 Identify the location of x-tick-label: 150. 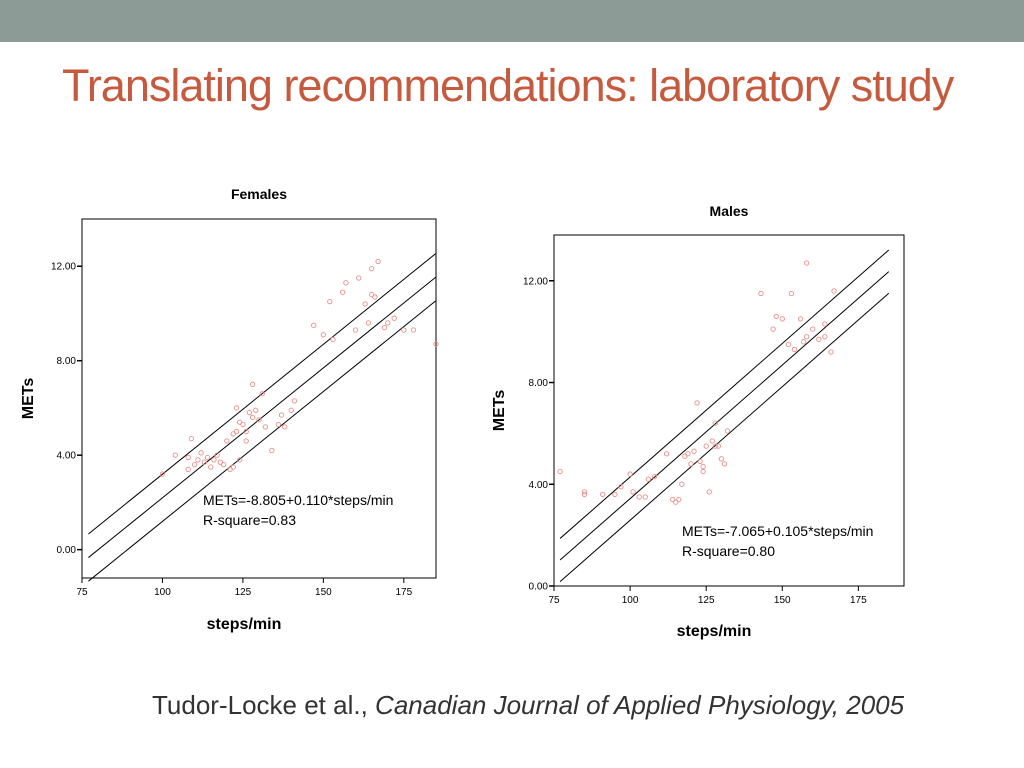
(323, 592).